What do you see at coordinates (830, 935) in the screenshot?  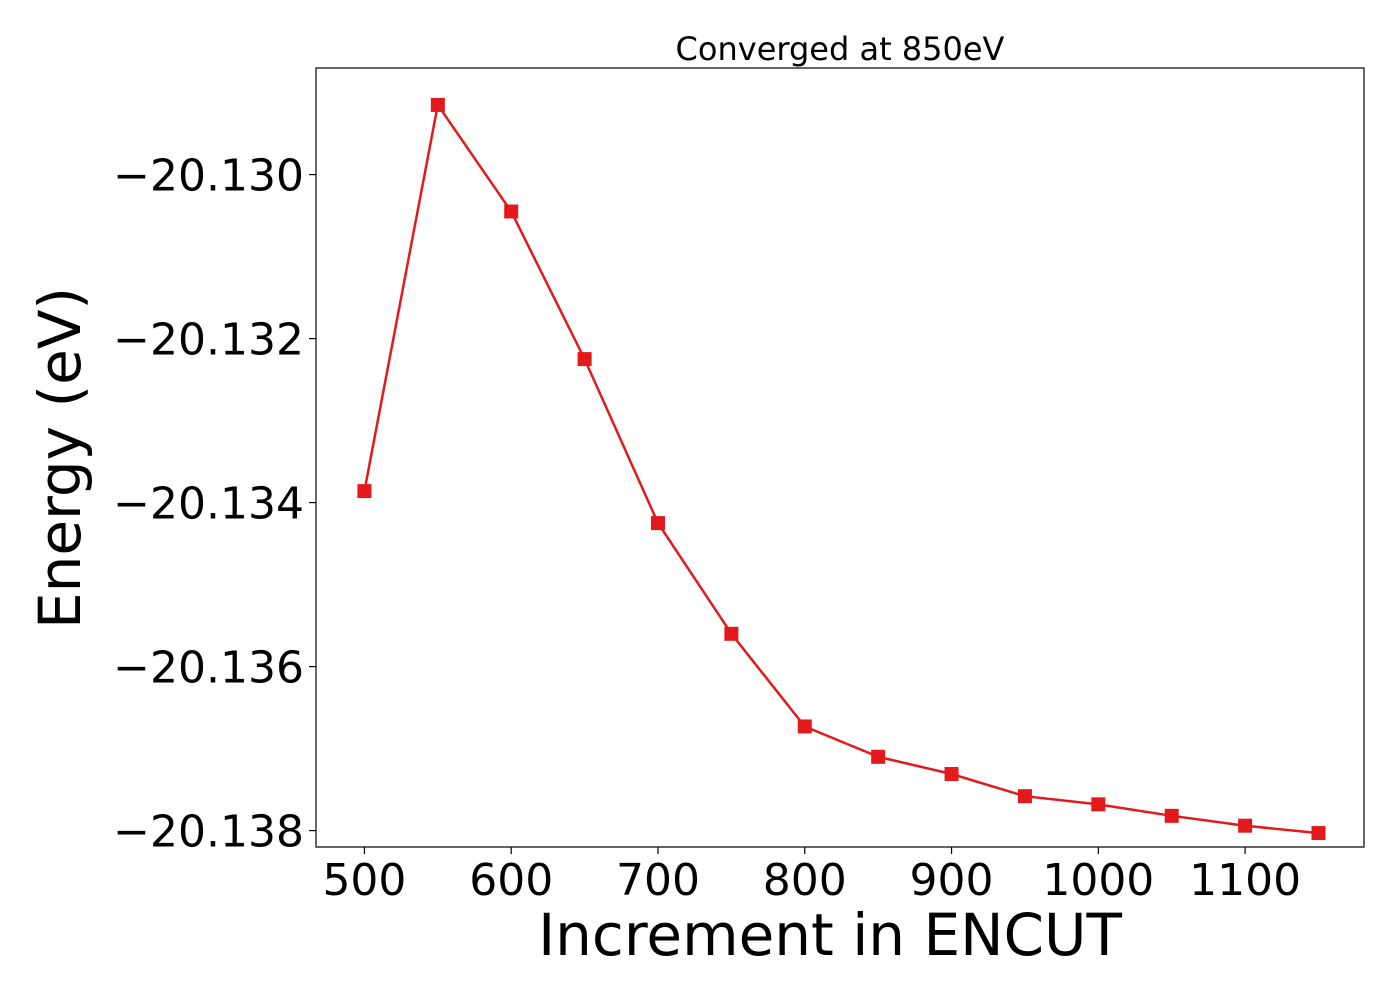 I see `x-axis-label: Increment in ENCUT` at bounding box center [830, 935].